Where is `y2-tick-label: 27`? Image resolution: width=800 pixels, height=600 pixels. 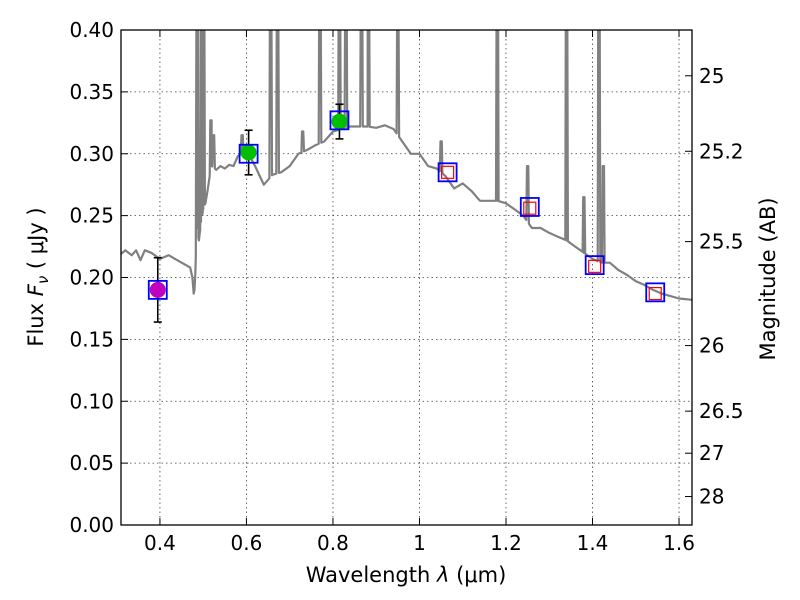
y2-tick-label: 27 is located at coordinates (711, 453).